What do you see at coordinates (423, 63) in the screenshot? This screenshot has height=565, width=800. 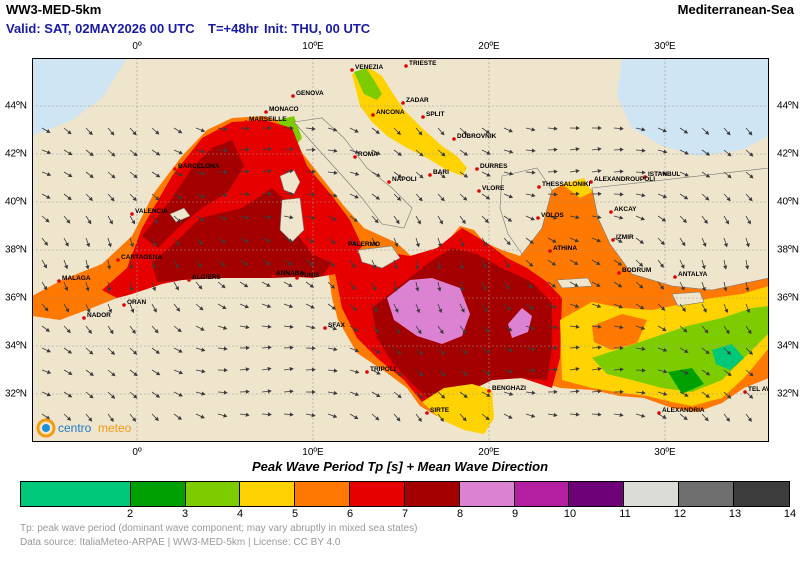 I see `city-label: TRIESTE` at bounding box center [423, 63].